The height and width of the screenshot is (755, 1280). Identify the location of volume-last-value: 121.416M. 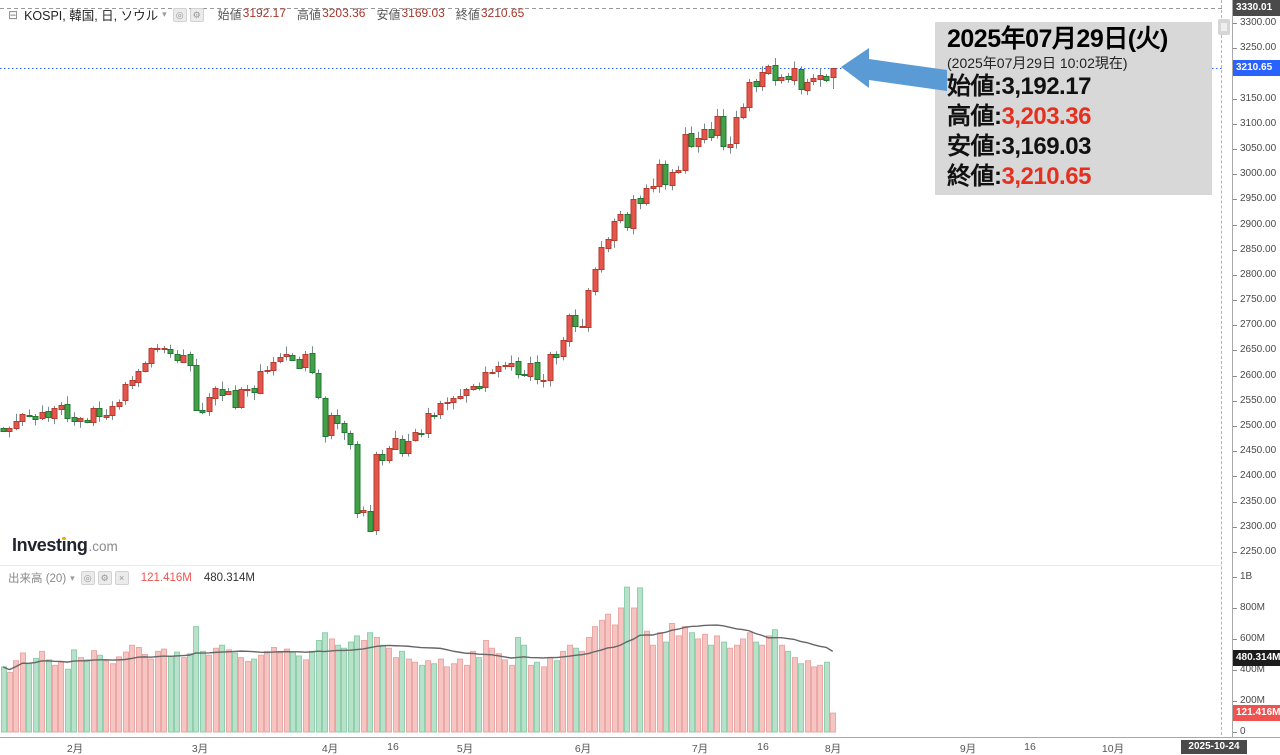
(166, 578).